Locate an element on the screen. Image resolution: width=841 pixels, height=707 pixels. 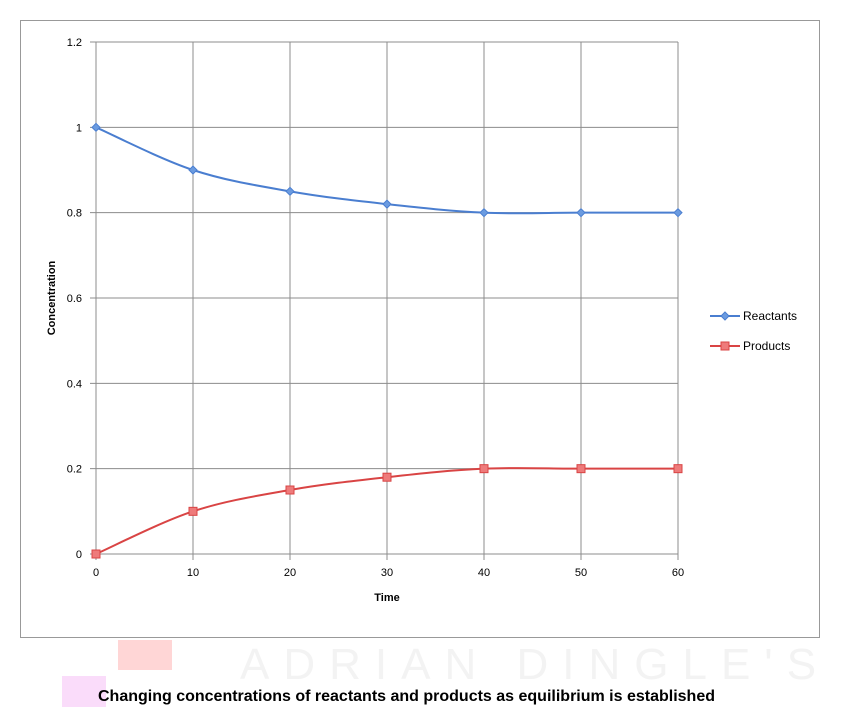
x-tick-label: 0 is located at coordinates (96, 573).